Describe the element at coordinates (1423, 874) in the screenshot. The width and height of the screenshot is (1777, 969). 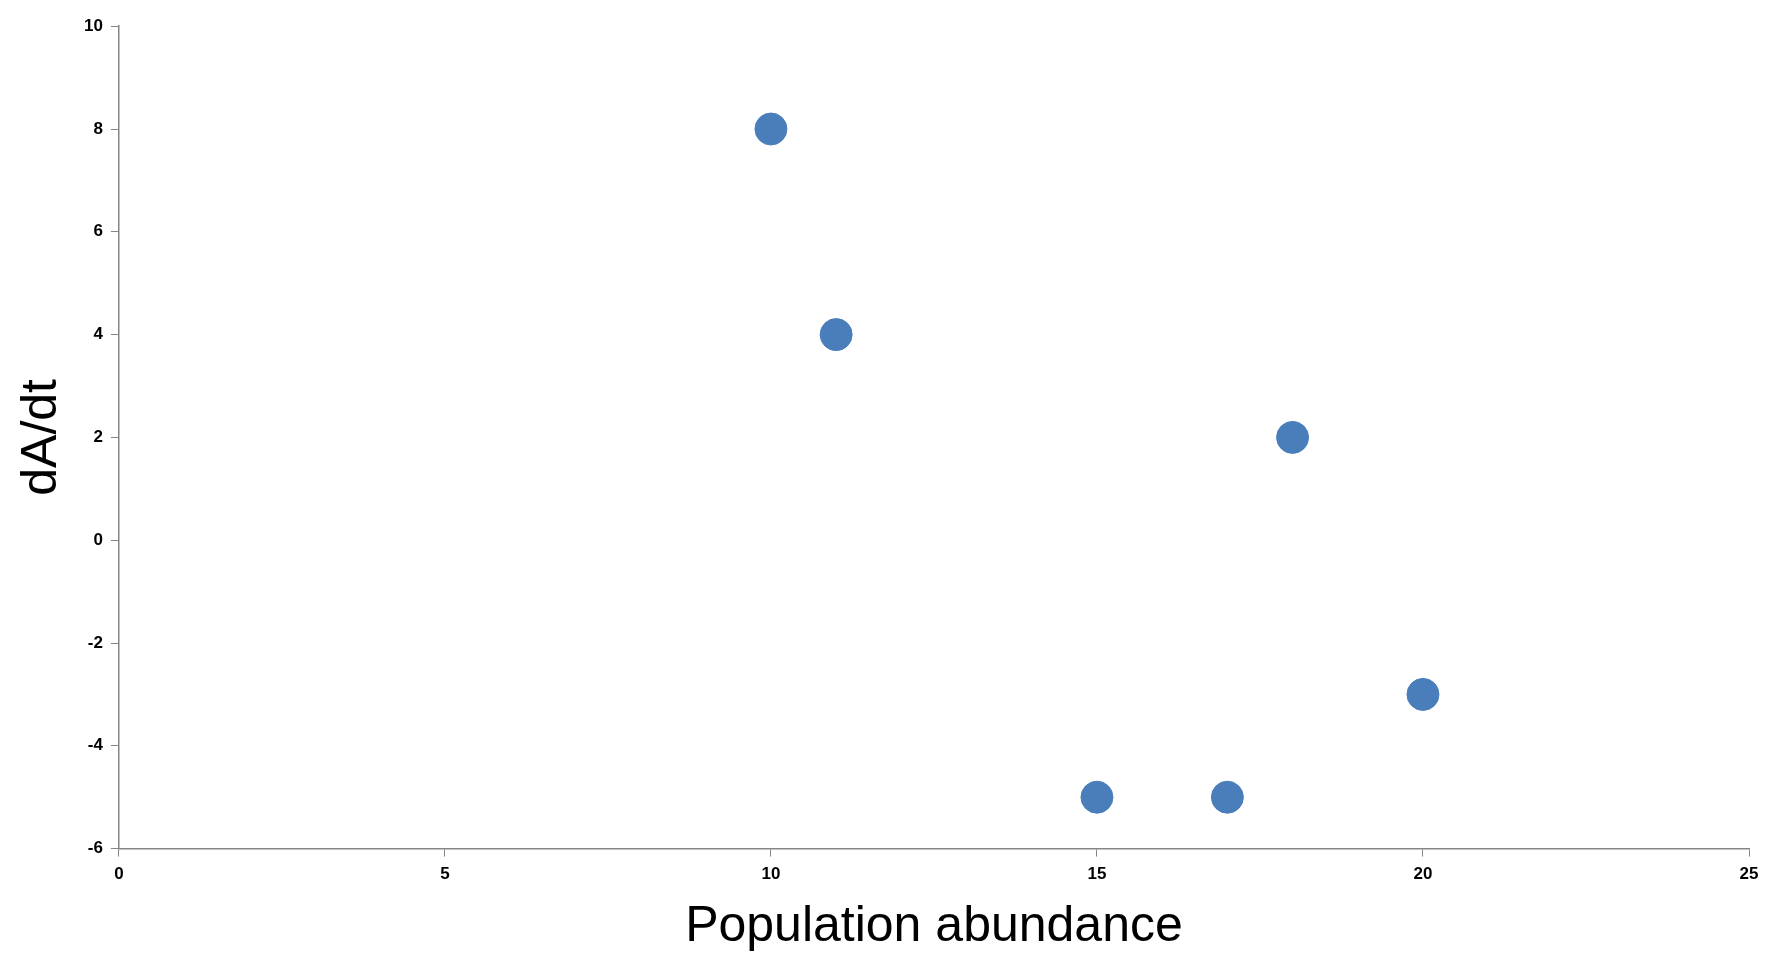
I see `x-tick-label: 20` at that location.